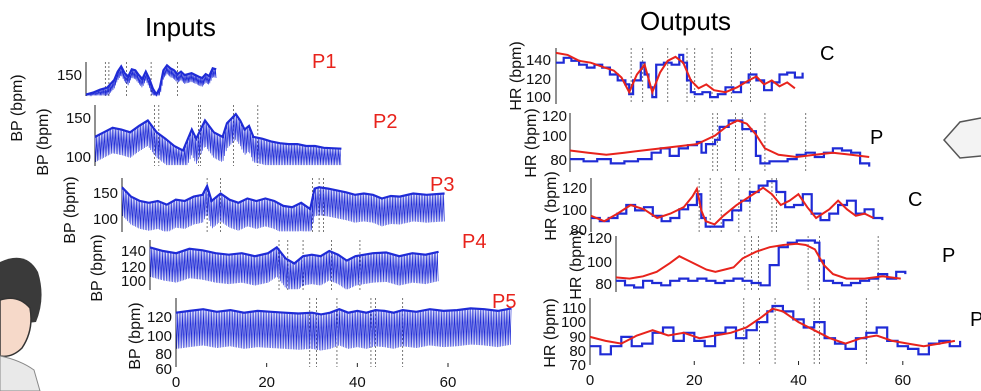 The image size is (981, 391). What do you see at coordinates (442, 185) in the screenshot?
I see `panel-label: P3` at bounding box center [442, 185].